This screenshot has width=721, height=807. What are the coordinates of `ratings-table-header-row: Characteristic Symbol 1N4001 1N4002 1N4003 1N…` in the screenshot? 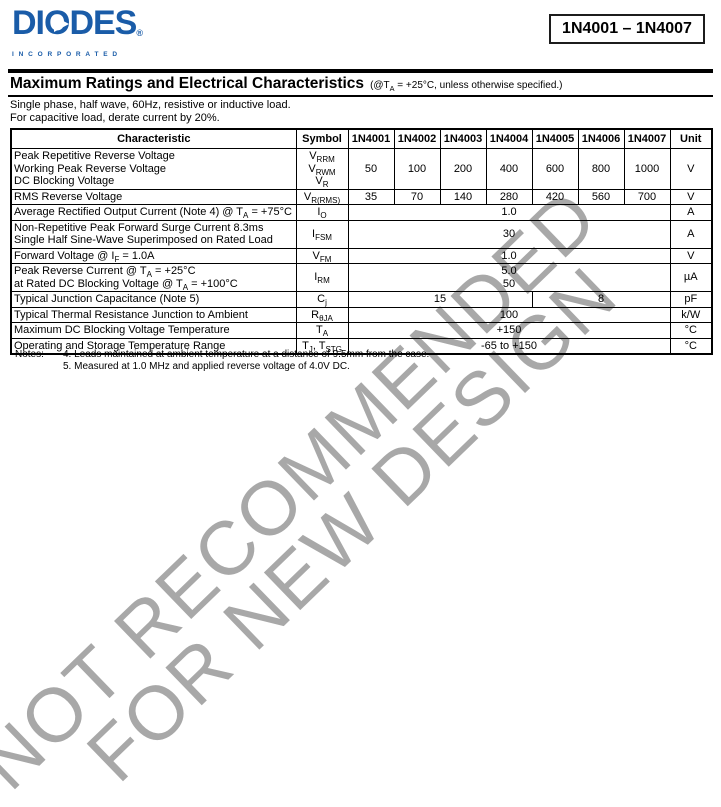 It's located at (361, 138).